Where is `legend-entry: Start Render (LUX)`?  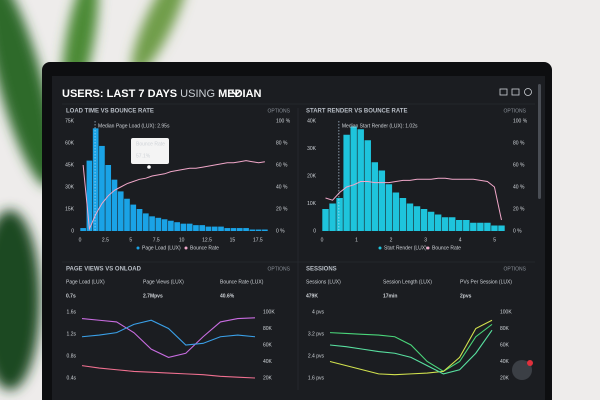
legend-entry: Start Render (LUX) is located at coordinates (405, 248).